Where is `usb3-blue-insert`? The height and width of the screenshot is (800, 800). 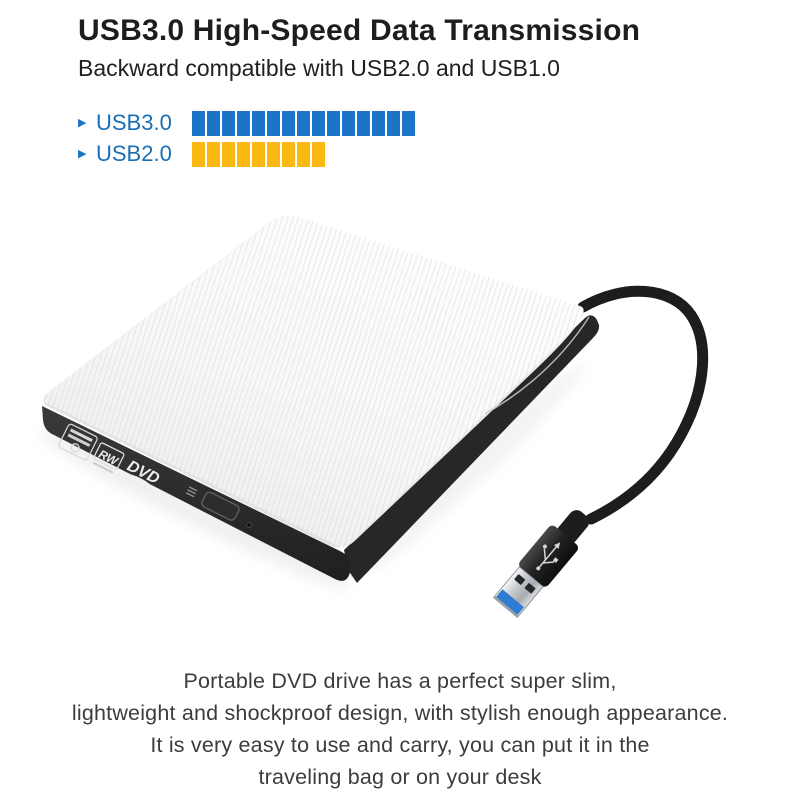
usb3-blue-insert is located at coordinates (510, 602).